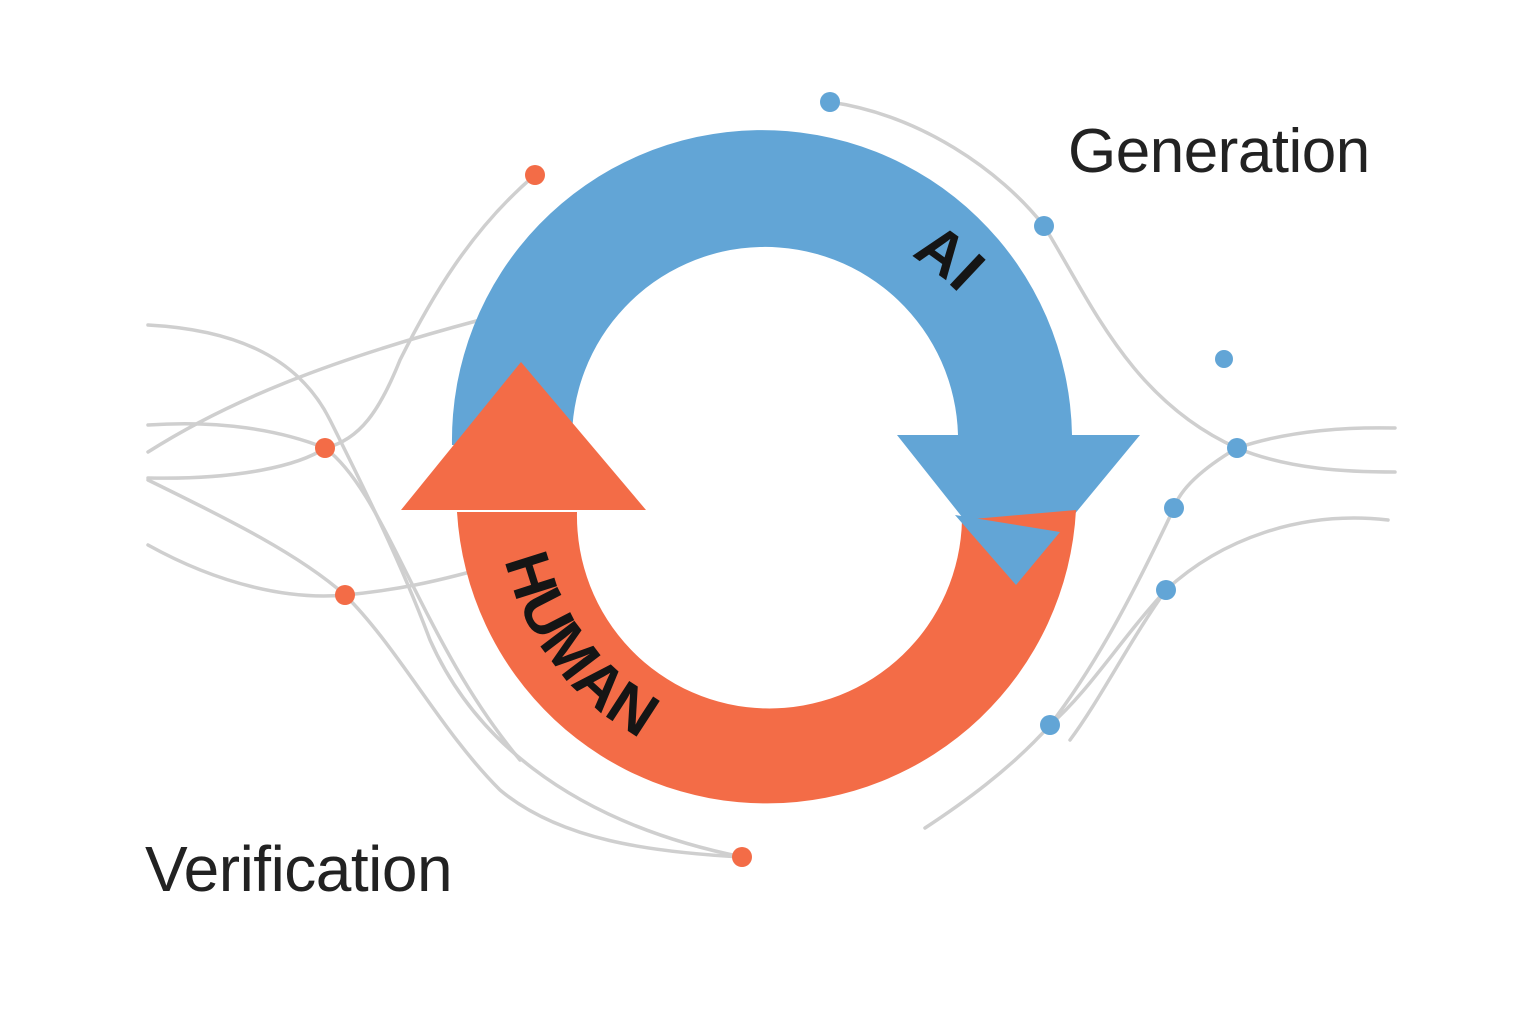 The image size is (1536, 1029). What do you see at coordinates (1007, 550) in the screenshot?
I see `ai-arrow-tip-overlap` at bounding box center [1007, 550].